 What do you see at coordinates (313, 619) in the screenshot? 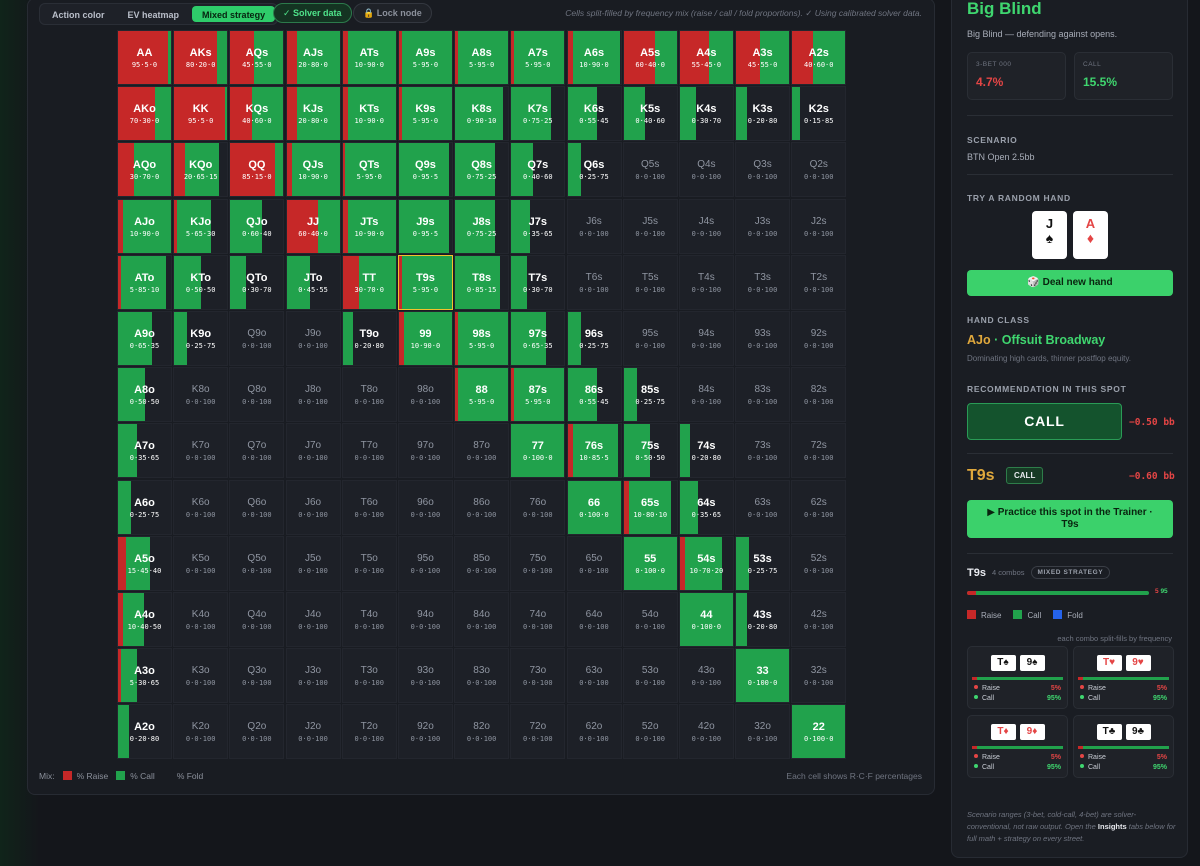
I see `hand-cell-J4o: J4o 0·0·100` at bounding box center [313, 619].